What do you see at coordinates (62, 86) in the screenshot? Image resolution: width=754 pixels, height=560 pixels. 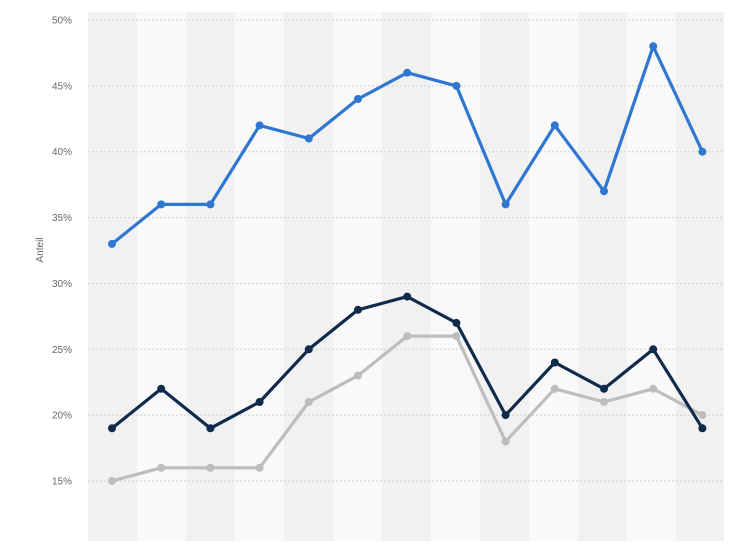 I see `y-tick-label: 45%` at bounding box center [62, 86].